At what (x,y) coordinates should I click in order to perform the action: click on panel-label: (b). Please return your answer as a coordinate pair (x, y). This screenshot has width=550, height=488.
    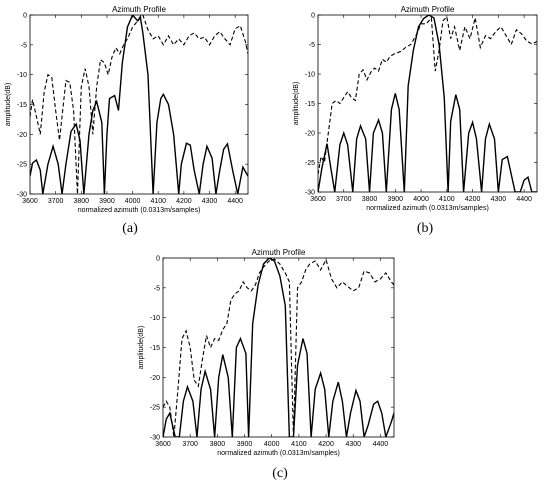
    Looking at the image, I should click on (425, 228).